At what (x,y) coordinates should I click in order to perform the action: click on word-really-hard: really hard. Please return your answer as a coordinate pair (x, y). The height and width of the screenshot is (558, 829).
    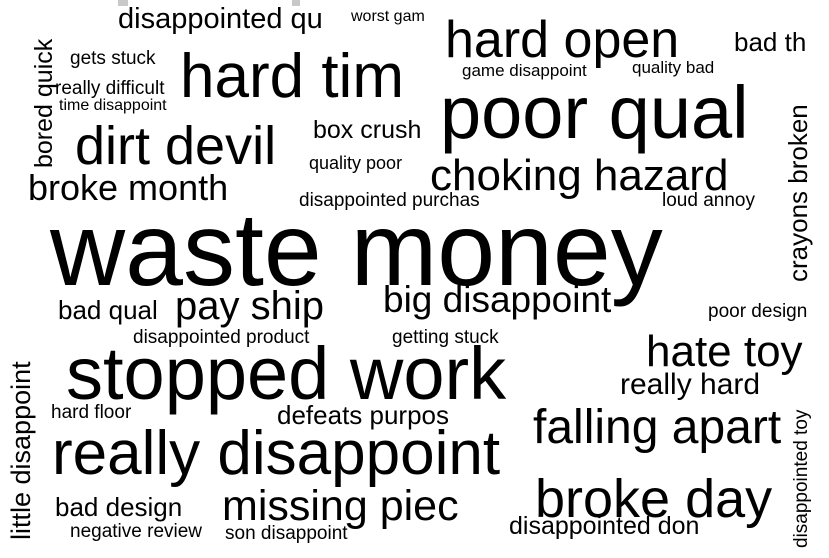
    Looking at the image, I should click on (690, 384).